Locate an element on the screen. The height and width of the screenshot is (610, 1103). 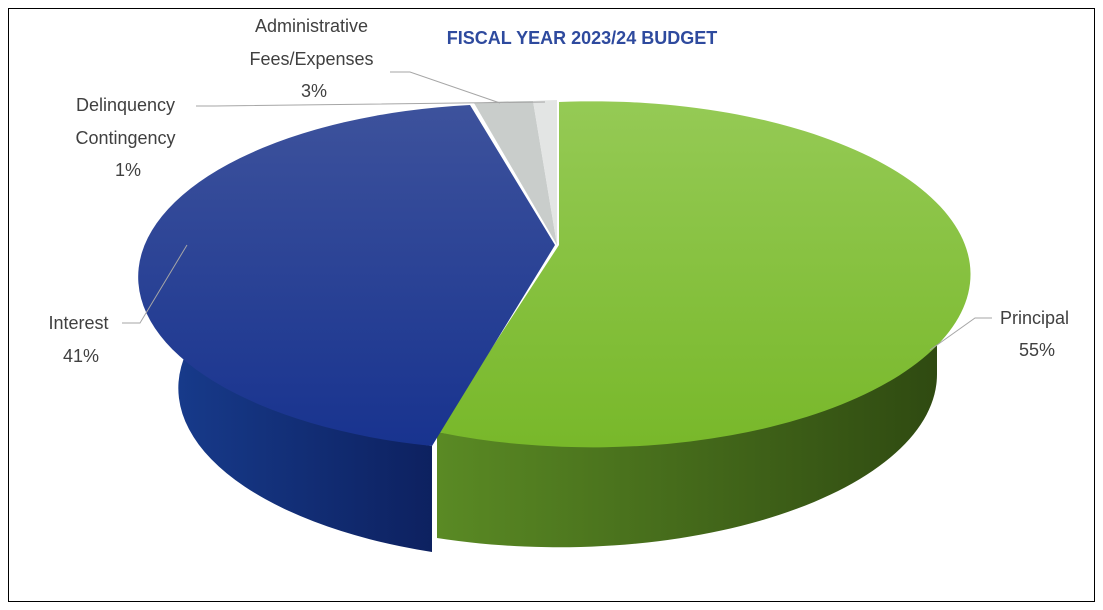
leader-line-delinquency is located at coordinates (371, 104).